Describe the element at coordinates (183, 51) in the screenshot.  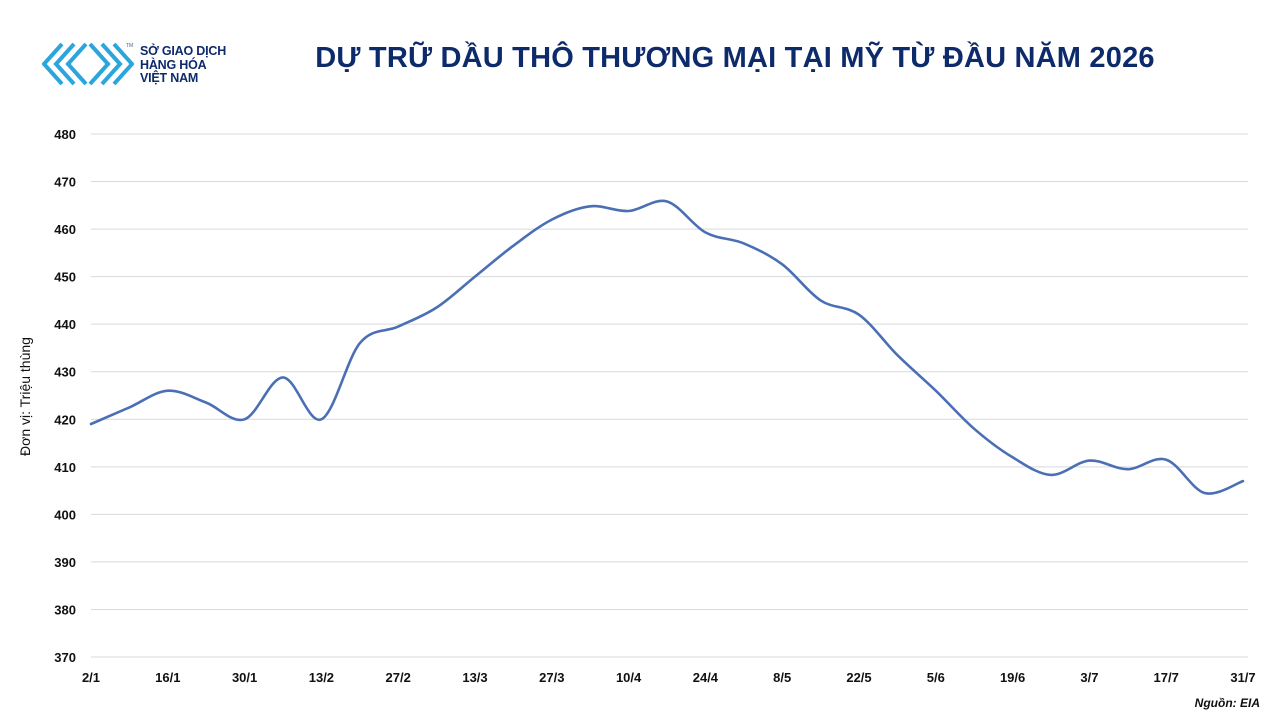
I see `logo-line-1: SỞ GIAO DỊCH` at that location.